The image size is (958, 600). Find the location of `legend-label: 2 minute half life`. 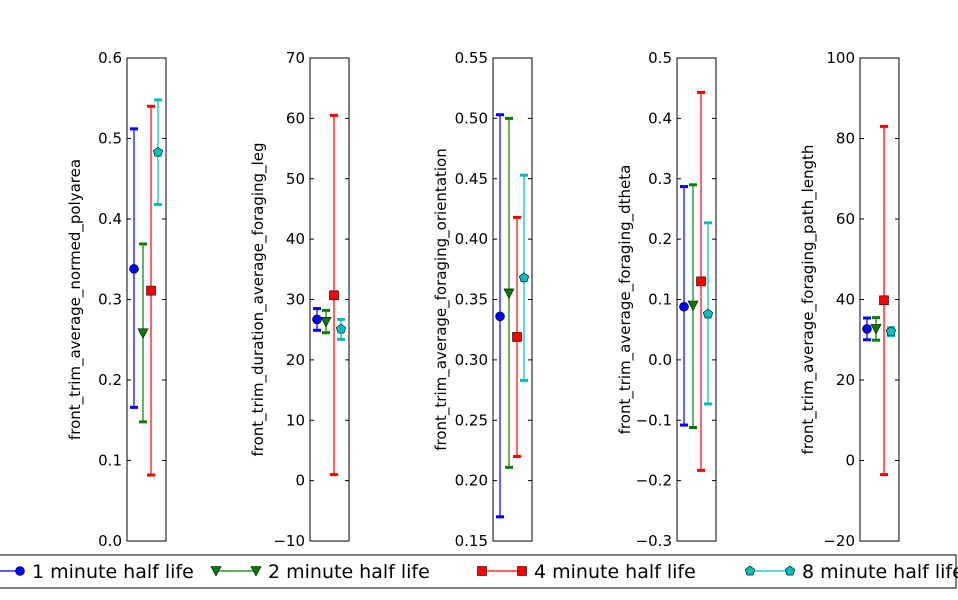

legend-label: 2 minute half life is located at coordinates (349, 572).